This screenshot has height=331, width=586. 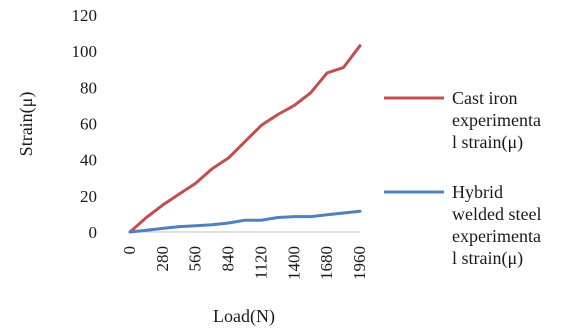 What do you see at coordinates (485, 98) in the screenshot?
I see `legend-label-1: Cast iron` at bounding box center [485, 98].